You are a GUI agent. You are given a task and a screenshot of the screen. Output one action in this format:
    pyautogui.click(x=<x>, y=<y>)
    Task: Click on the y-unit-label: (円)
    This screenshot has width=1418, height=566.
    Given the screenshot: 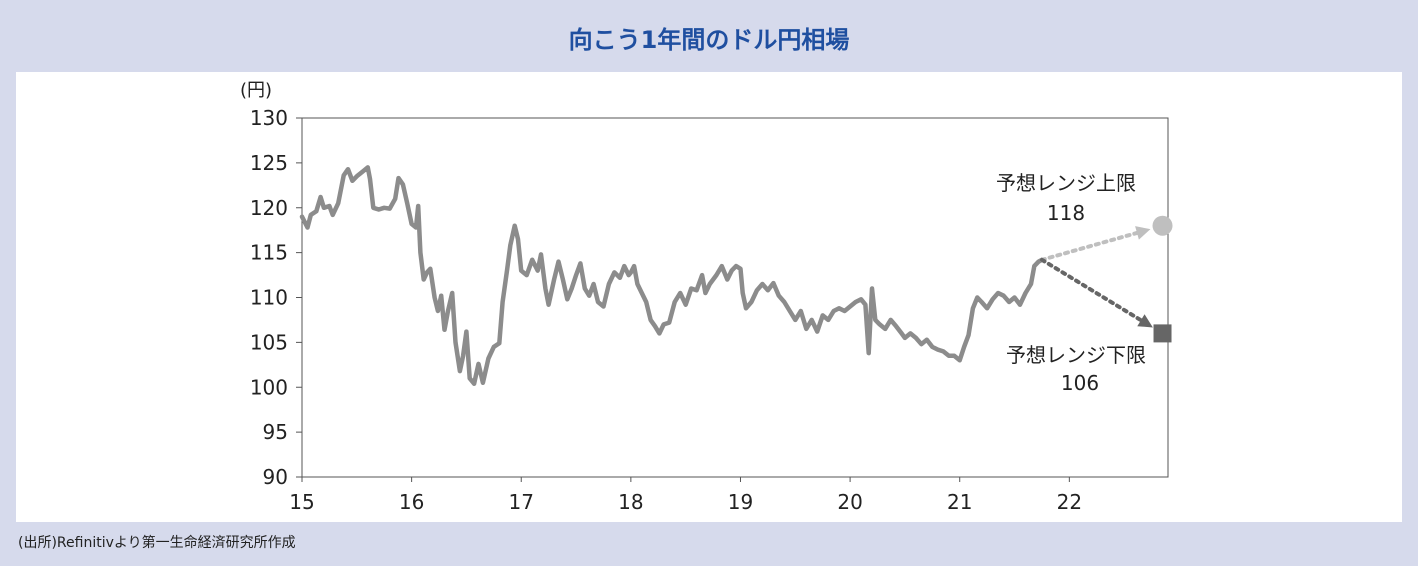 What is the action you would take?
    pyautogui.click(x=256, y=90)
    